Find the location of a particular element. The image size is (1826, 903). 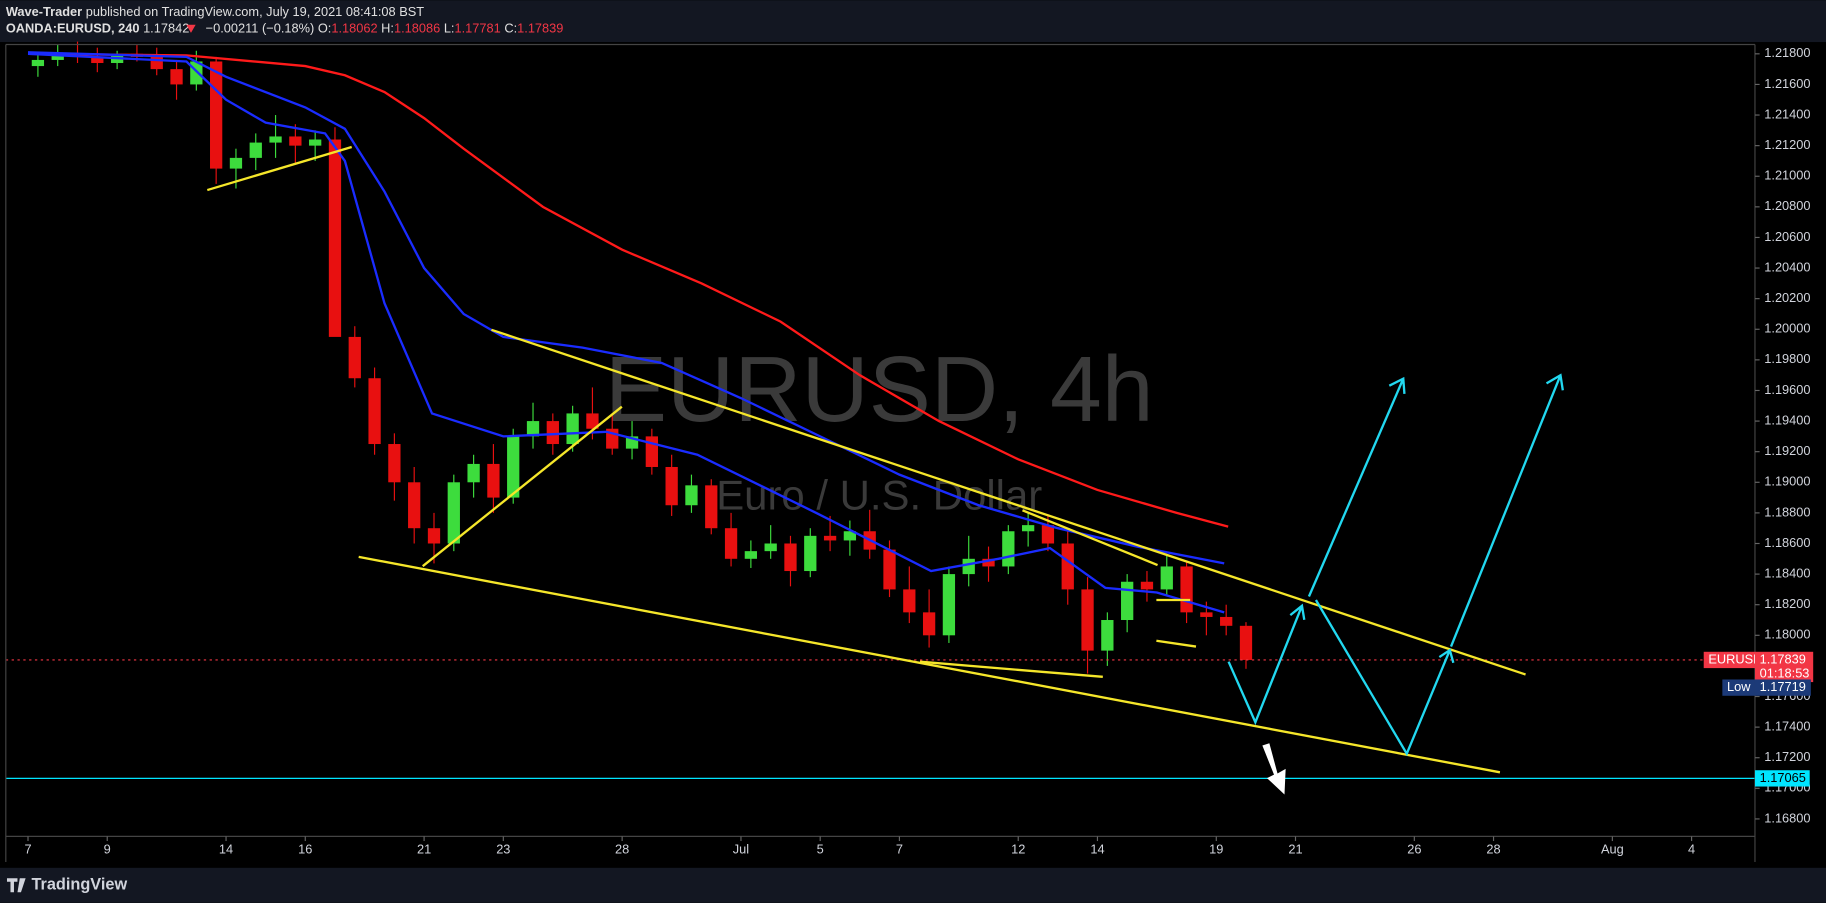

y-tick-label: 1.21200 is located at coordinates (1787, 144).